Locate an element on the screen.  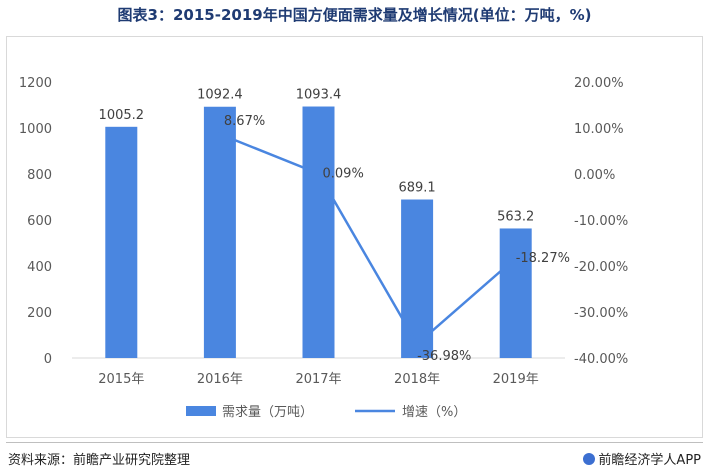
footer-divider is located at coordinates (354, 442).